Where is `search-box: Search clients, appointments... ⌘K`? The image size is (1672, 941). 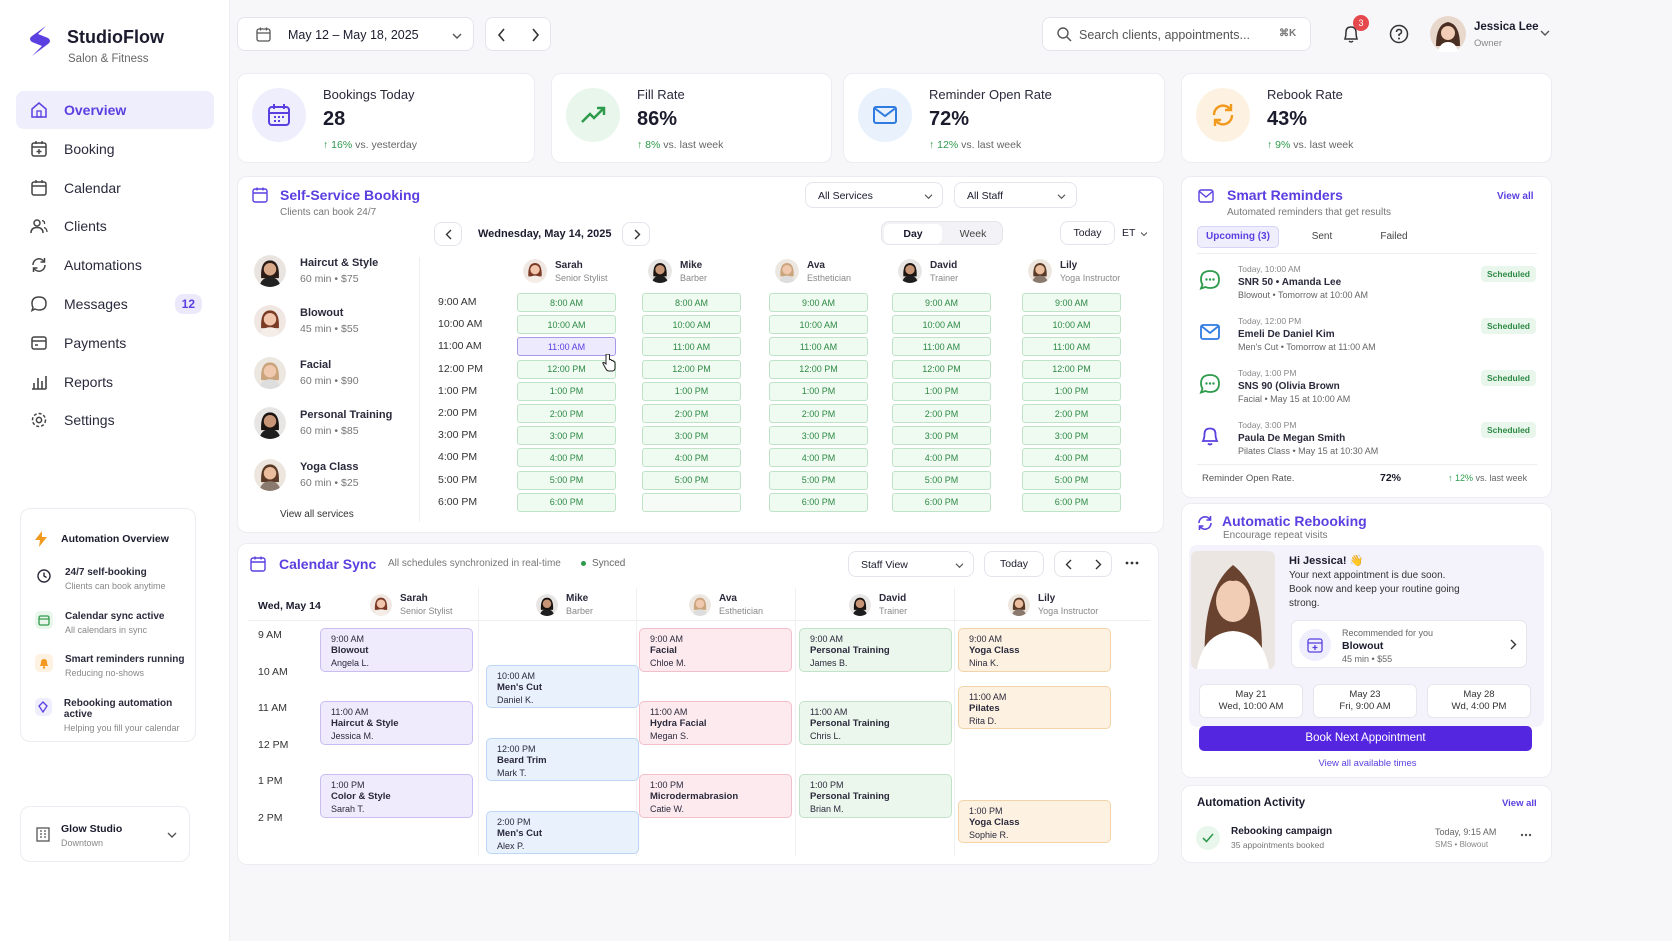 search-box: Search clients, appointments... ⌘K is located at coordinates (1176, 34).